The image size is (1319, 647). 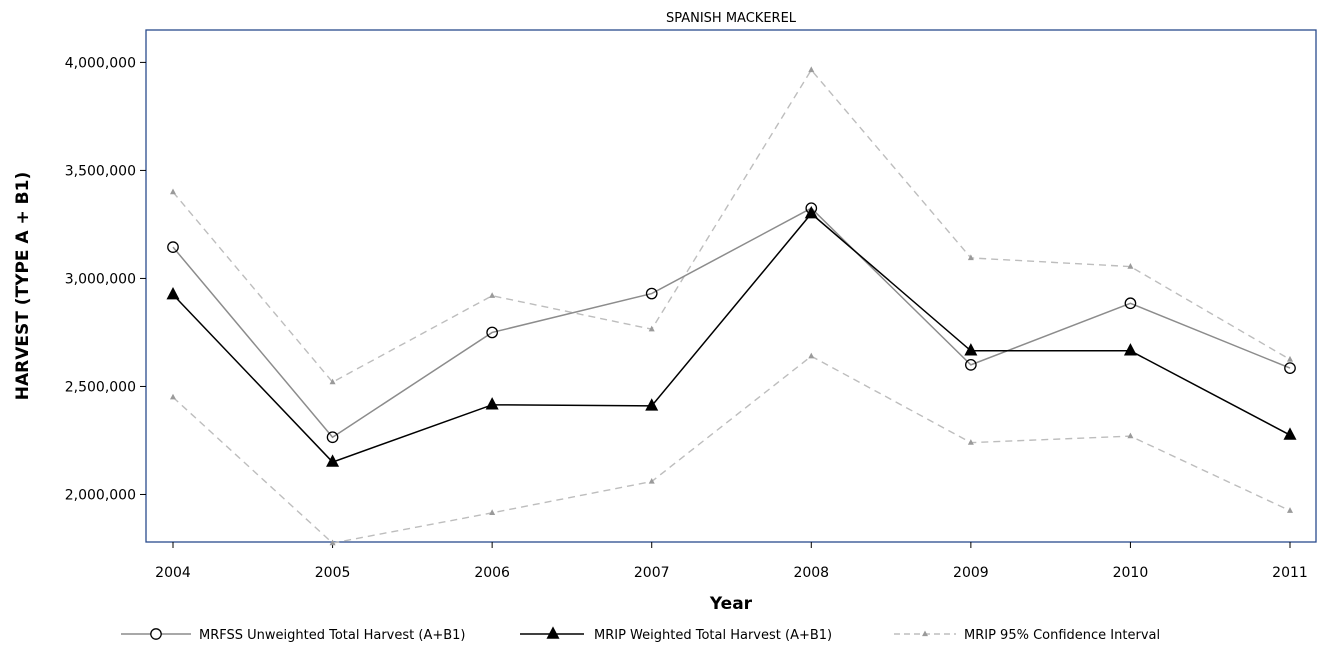 I want to click on y-tick-label: 3,500,000, so click(x=100, y=171).